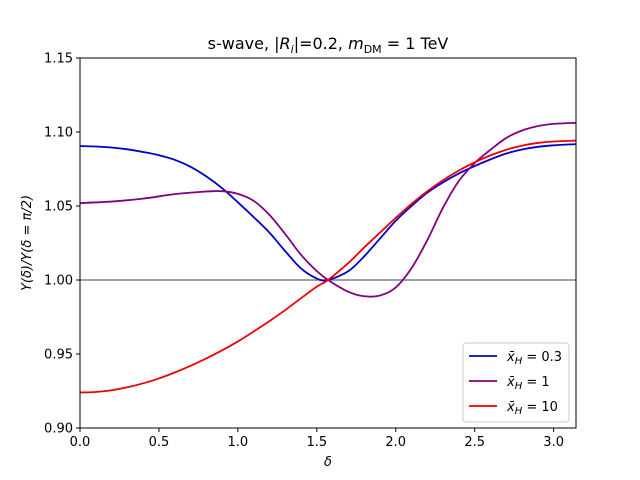 This screenshot has width=640, height=480. What do you see at coordinates (328, 462) in the screenshot?
I see `x-axis-label: δ` at bounding box center [328, 462].